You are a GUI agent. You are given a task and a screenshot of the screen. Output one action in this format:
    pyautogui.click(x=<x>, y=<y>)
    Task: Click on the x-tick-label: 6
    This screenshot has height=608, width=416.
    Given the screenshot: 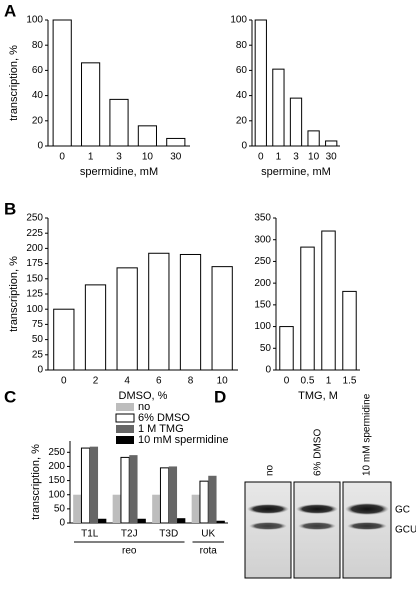 What is the action you would take?
    pyautogui.click(x=159, y=381)
    